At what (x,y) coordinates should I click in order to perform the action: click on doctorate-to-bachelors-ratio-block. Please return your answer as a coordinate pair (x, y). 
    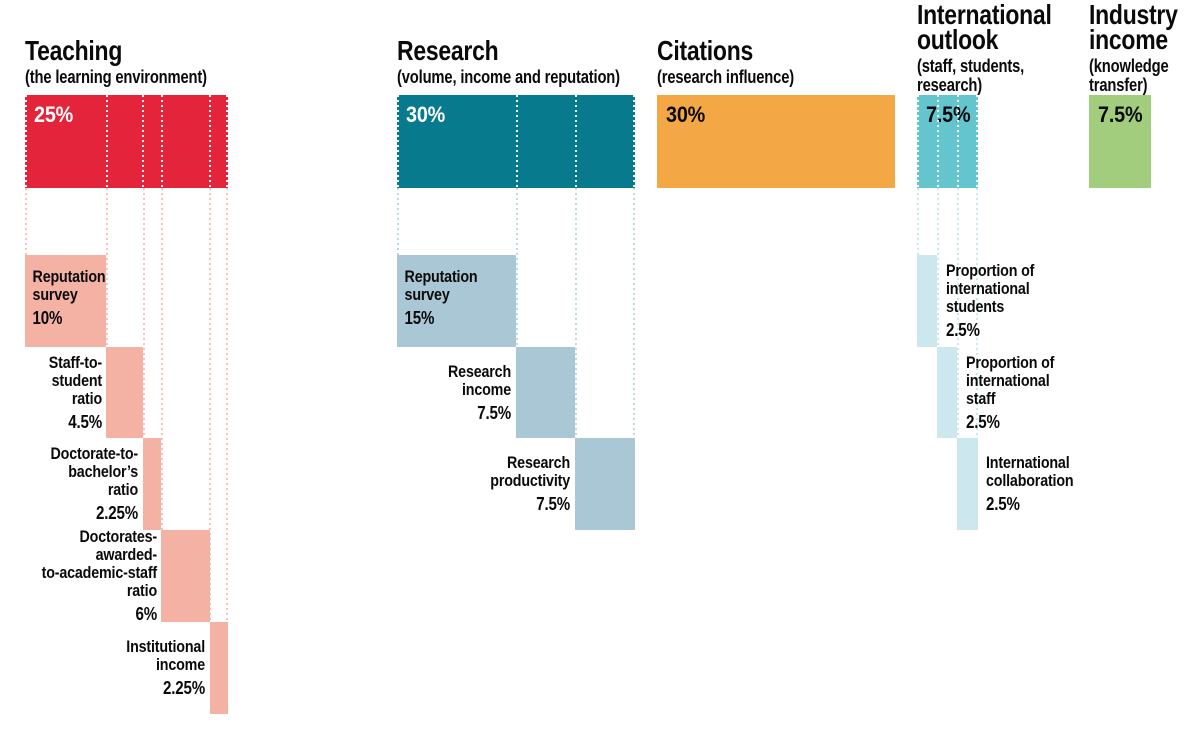
    Looking at the image, I should click on (152, 484).